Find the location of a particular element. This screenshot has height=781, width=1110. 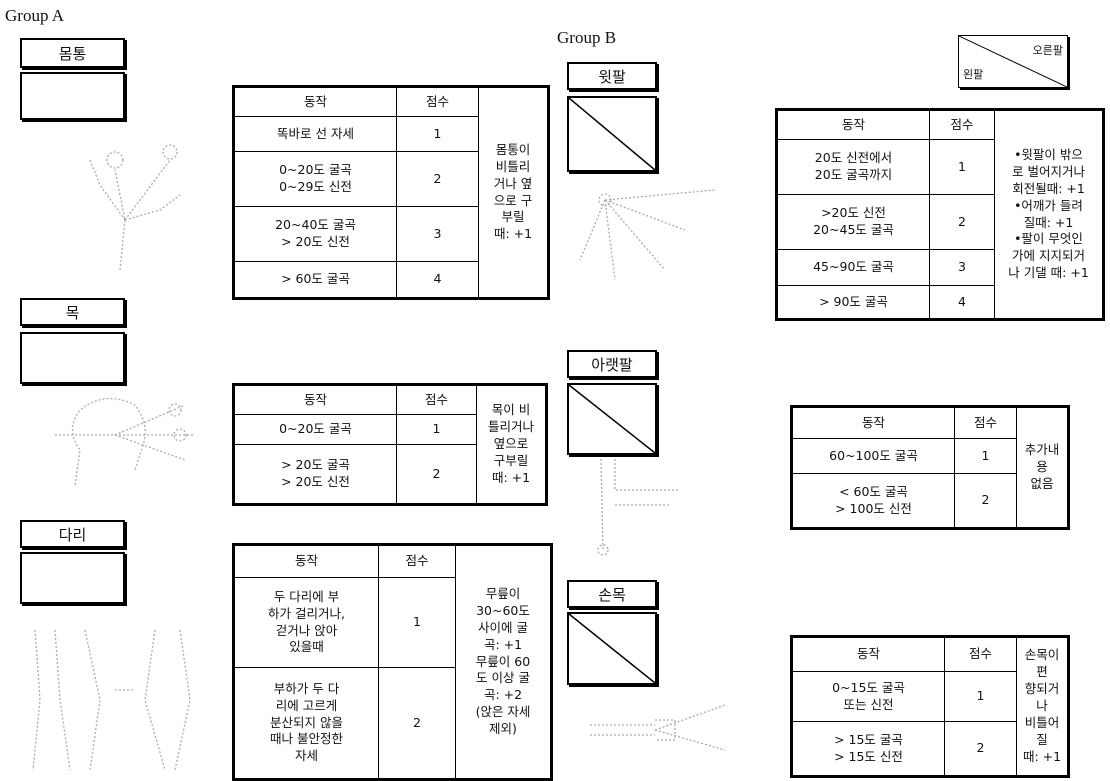

action-cell: 60~100도 굴곡 is located at coordinates (873, 456).